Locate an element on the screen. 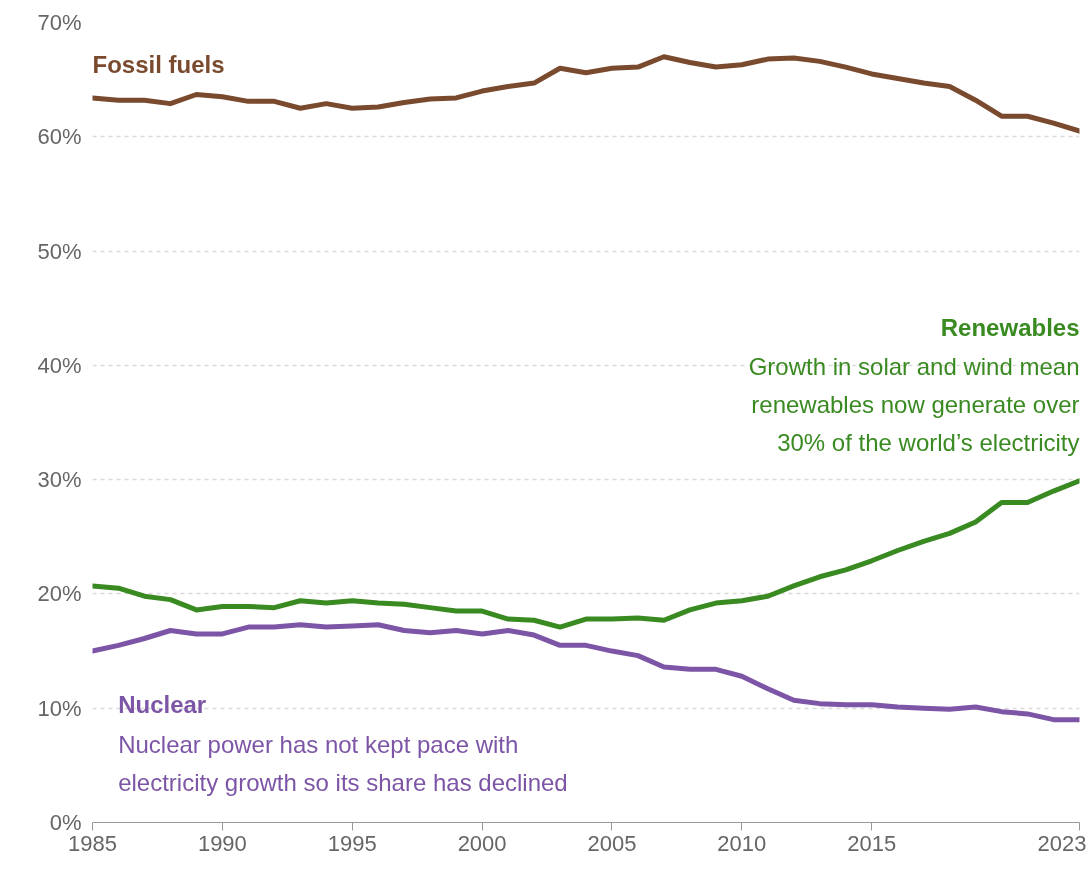  y-tick-label: 20% is located at coordinates (59, 594).